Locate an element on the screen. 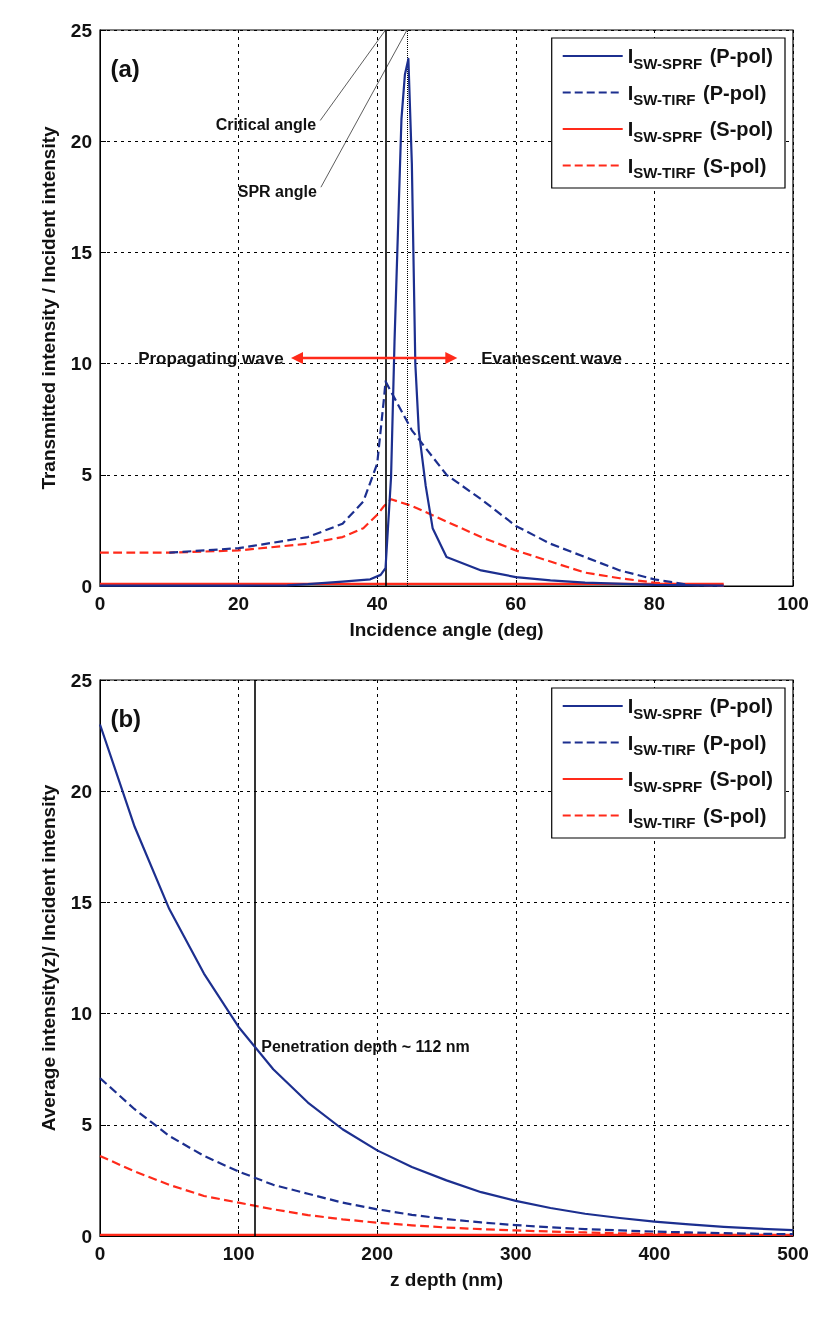 This screenshot has width=823, height=1322. x-tick-label: 20 is located at coordinates (239, 603).